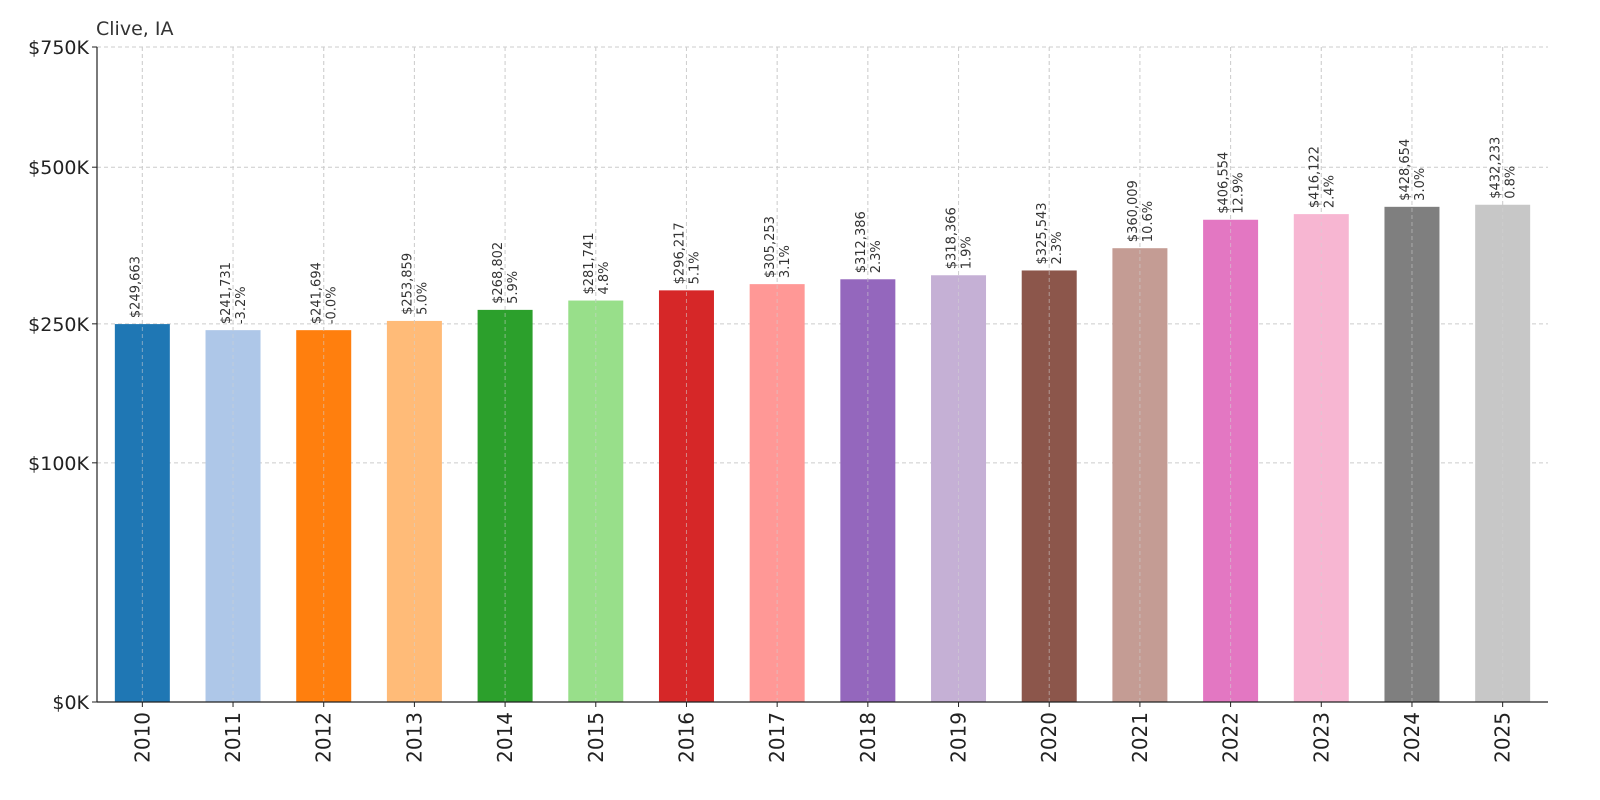 This screenshot has height=800, width=1600. I want to click on x-tick-label: 2023, so click(1321, 737).